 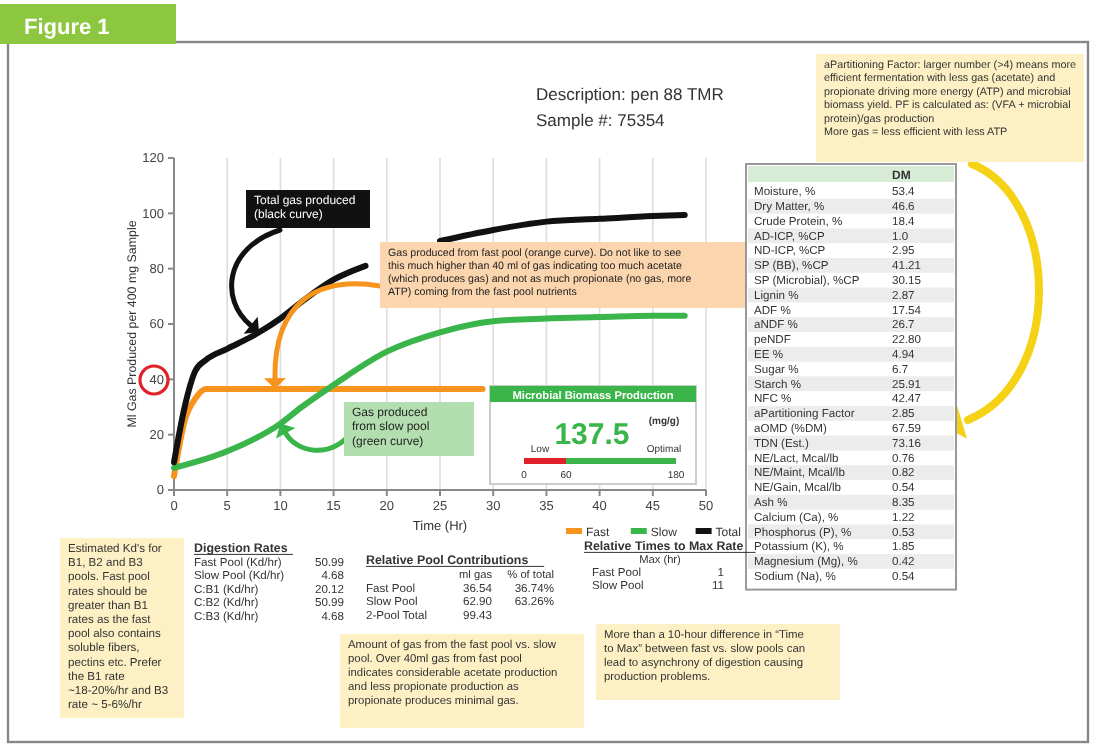 I want to click on text: Figure 1, so click(x=67, y=28).